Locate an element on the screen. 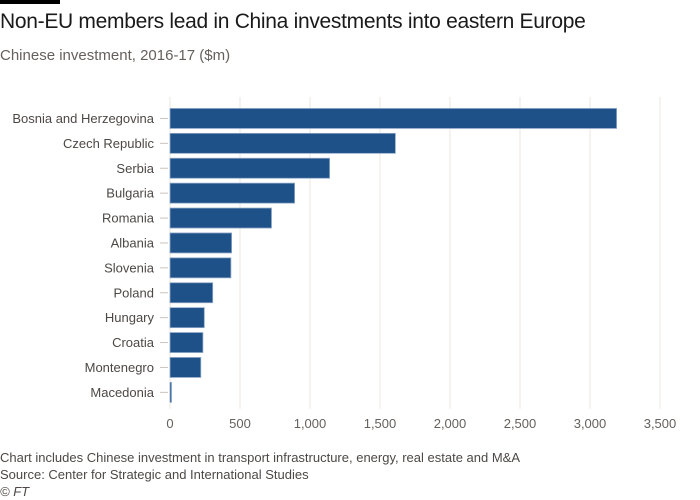  category-label: Czech Republic is located at coordinates (109, 143).